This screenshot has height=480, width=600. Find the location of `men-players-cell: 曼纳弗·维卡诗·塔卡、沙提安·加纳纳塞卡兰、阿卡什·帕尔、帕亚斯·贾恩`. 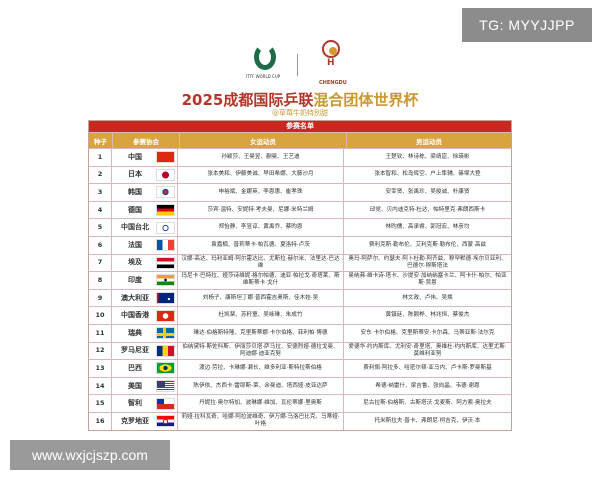

men-players-cell: 曼纳弗·维卡诗·塔卡、沙提安·加纳纳塞卡兰、阿卡什·帕尔、帕亚斯·贾恩 is located at coordinates (427, 280).